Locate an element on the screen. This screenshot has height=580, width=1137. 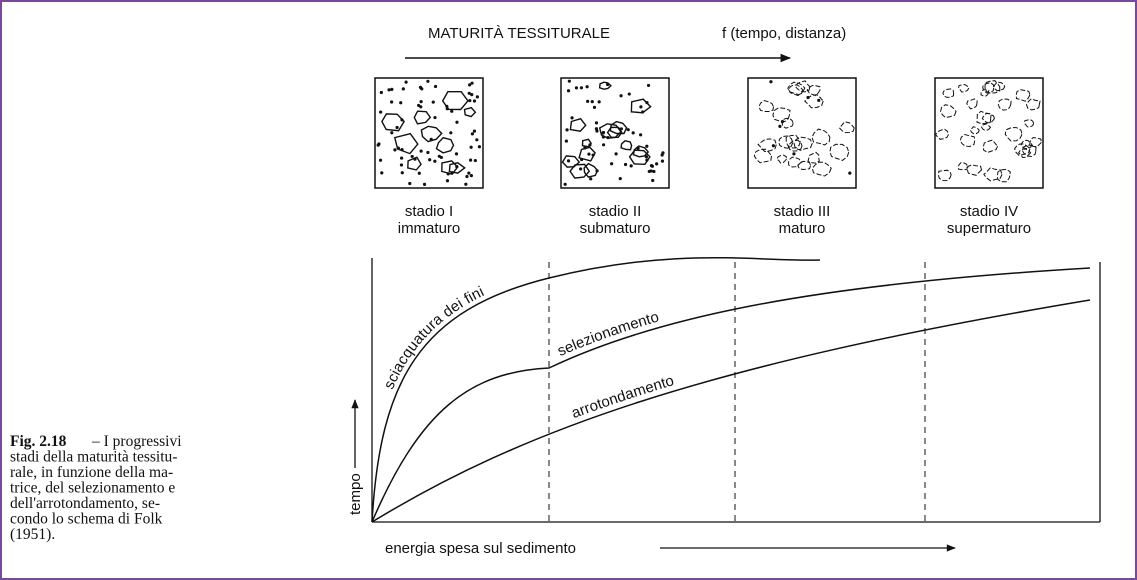
texture-panel is located at coordinates (429, 133).